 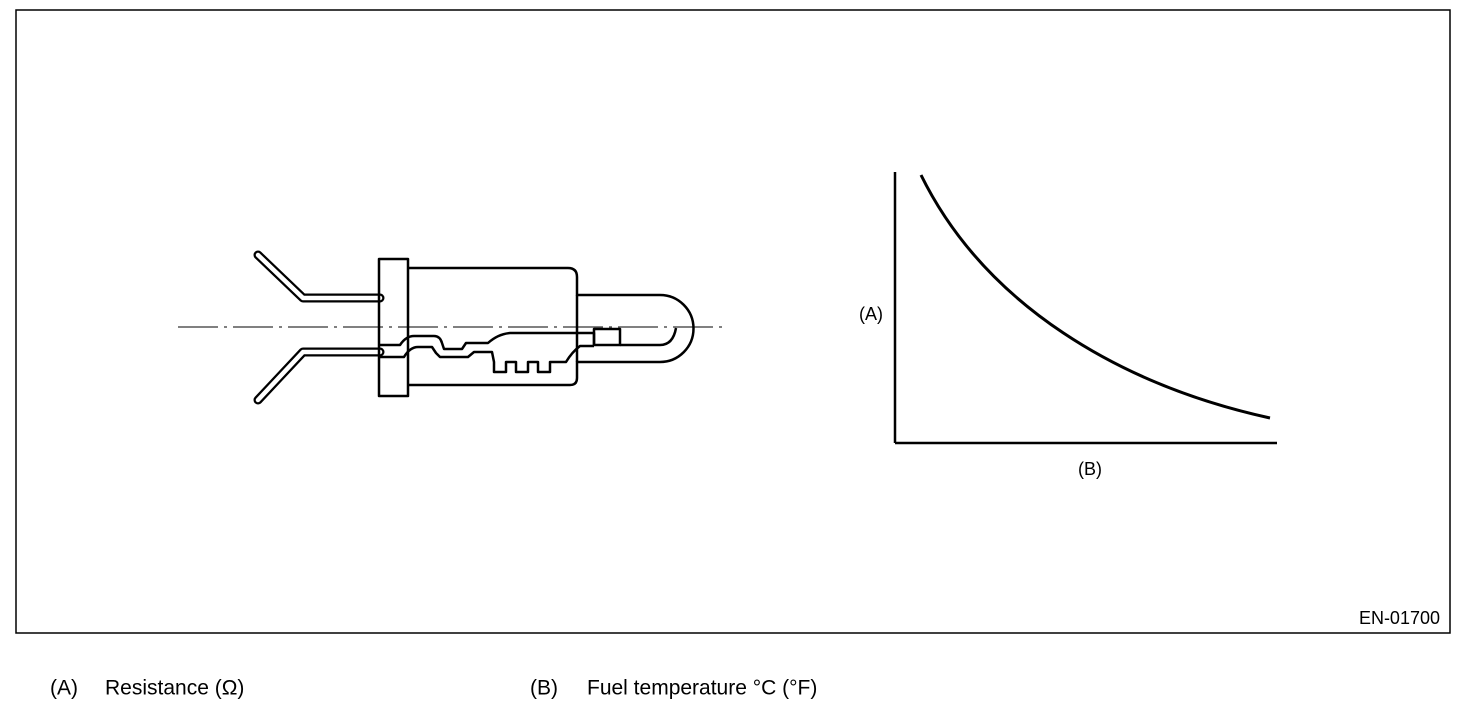 I want to click on figure-id: EN-01700, so click(x=1399, y=618).